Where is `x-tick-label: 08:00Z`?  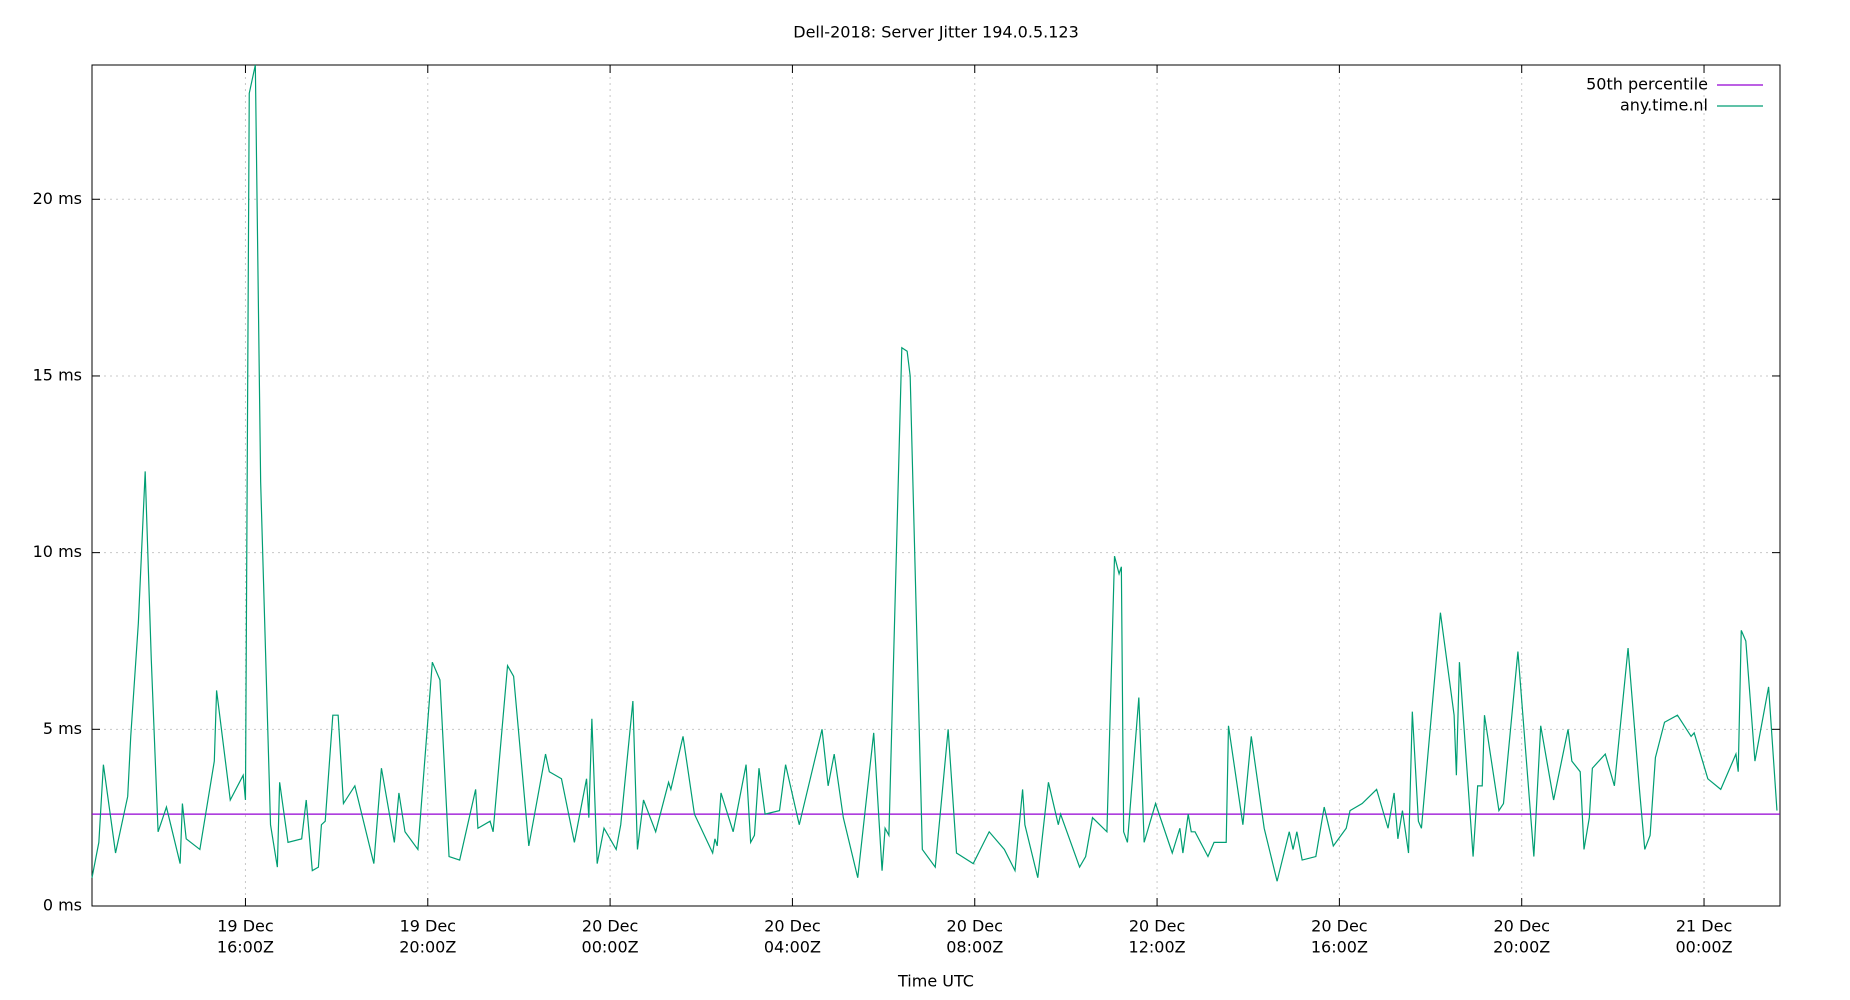 x-tick-label: 08:00Z is located at coordinates (974, 947).